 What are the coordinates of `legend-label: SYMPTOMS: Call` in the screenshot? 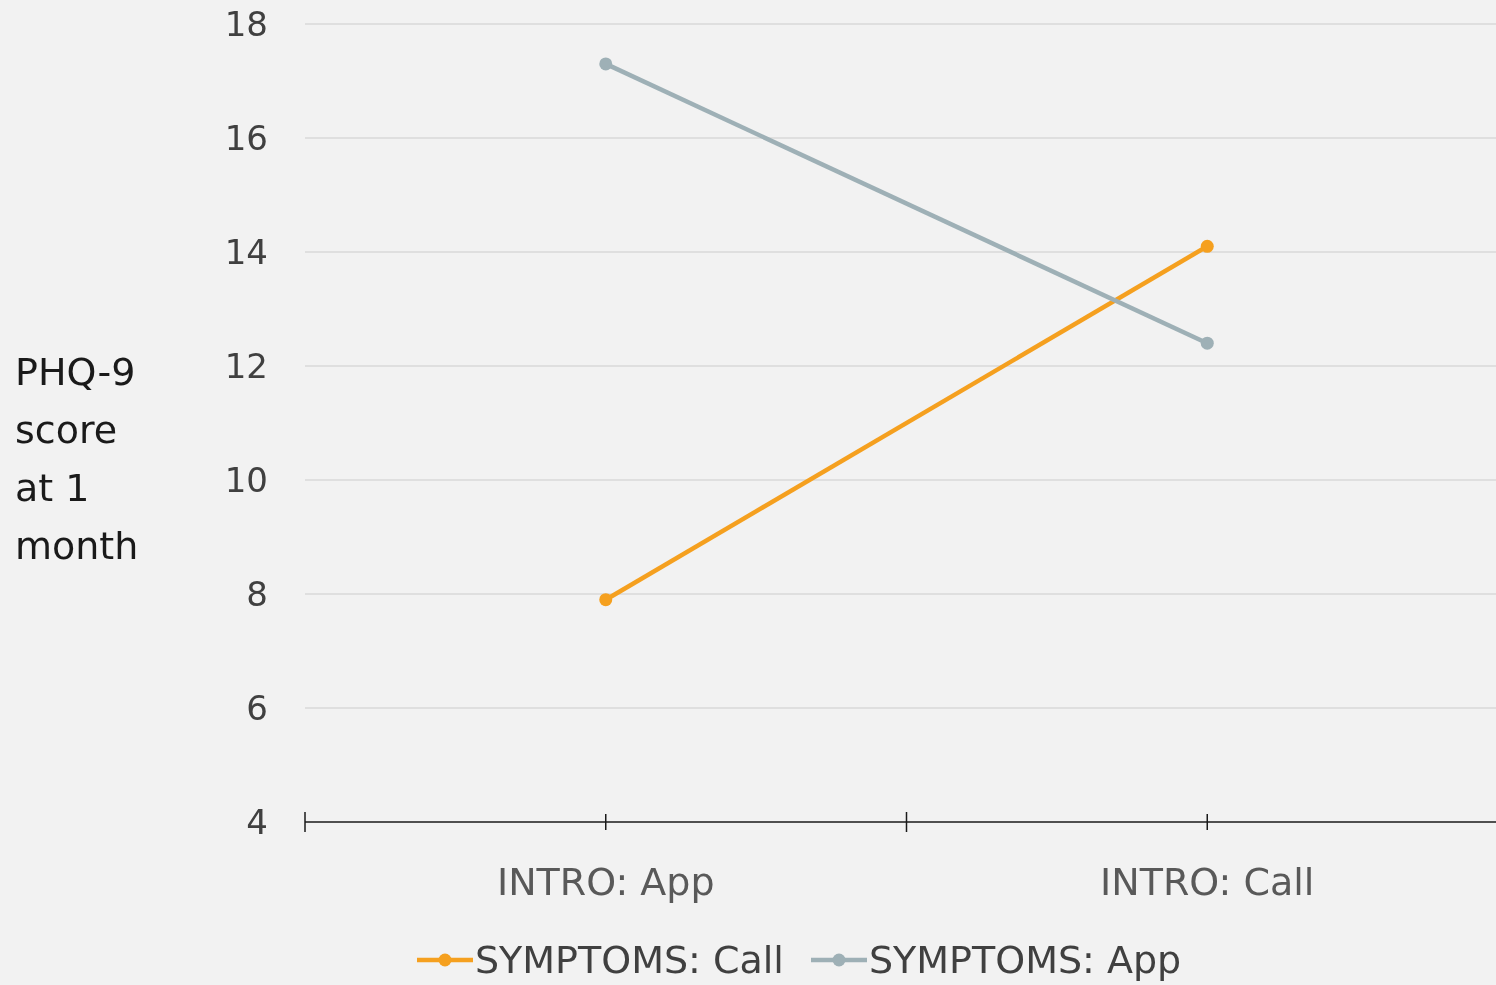 It's located at (629, 960).